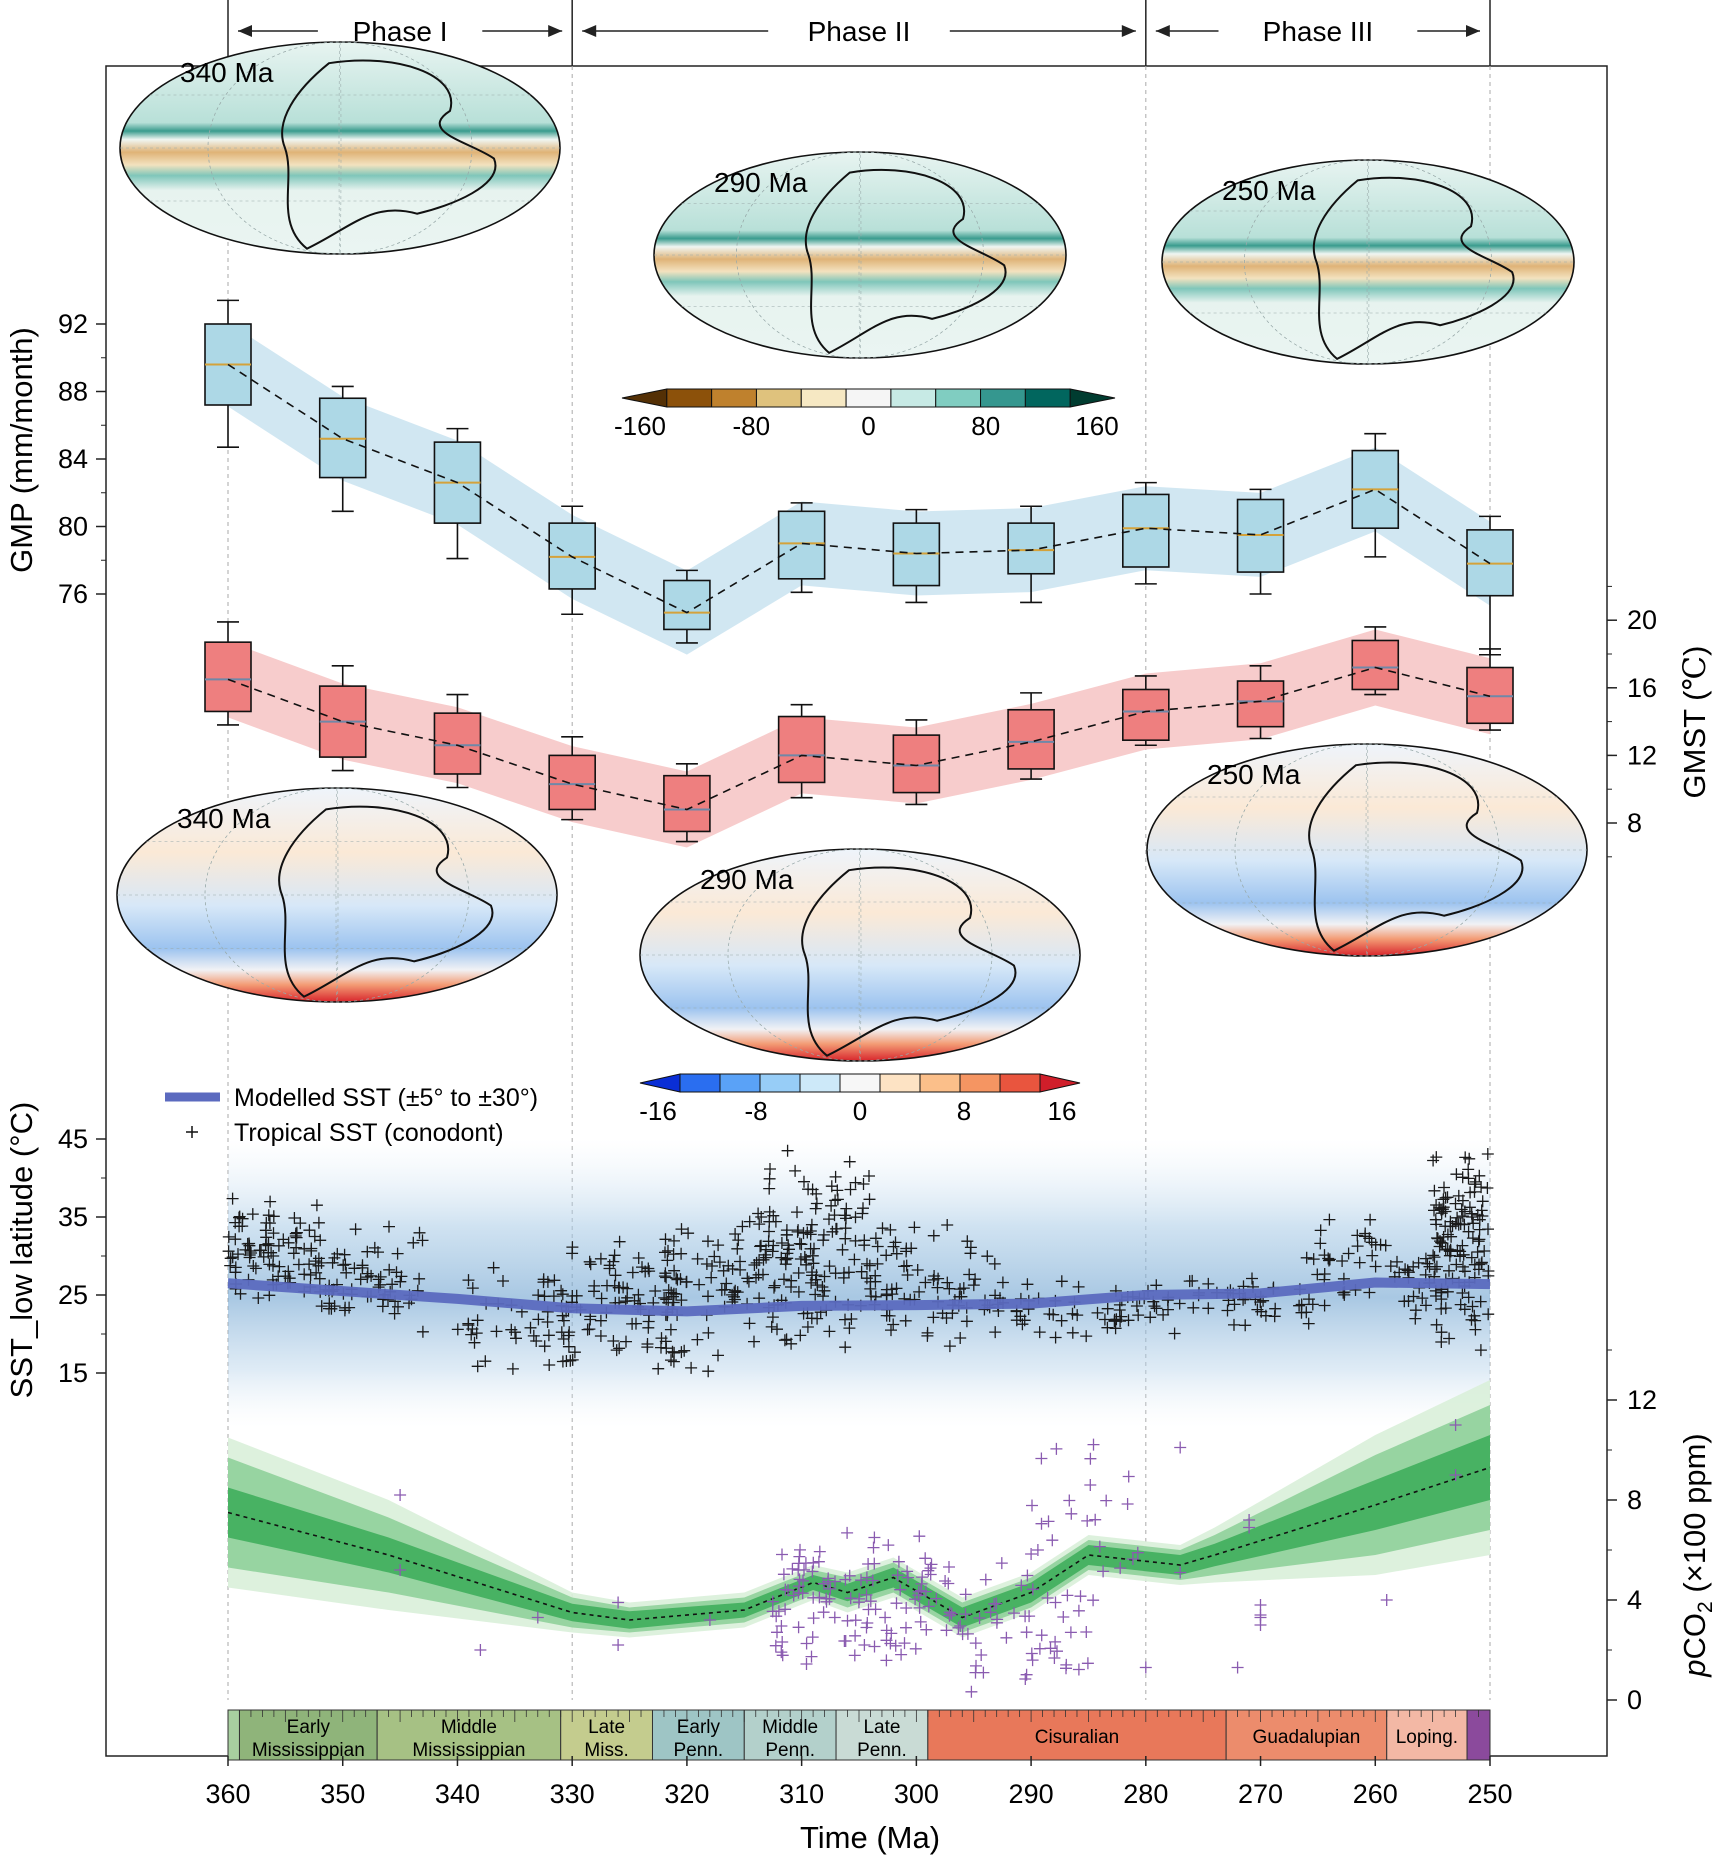 Image resolution: width=1730 pixels, height=1860 pixels. I want to click on x-tick-label: 290, so click(1031, 1794).